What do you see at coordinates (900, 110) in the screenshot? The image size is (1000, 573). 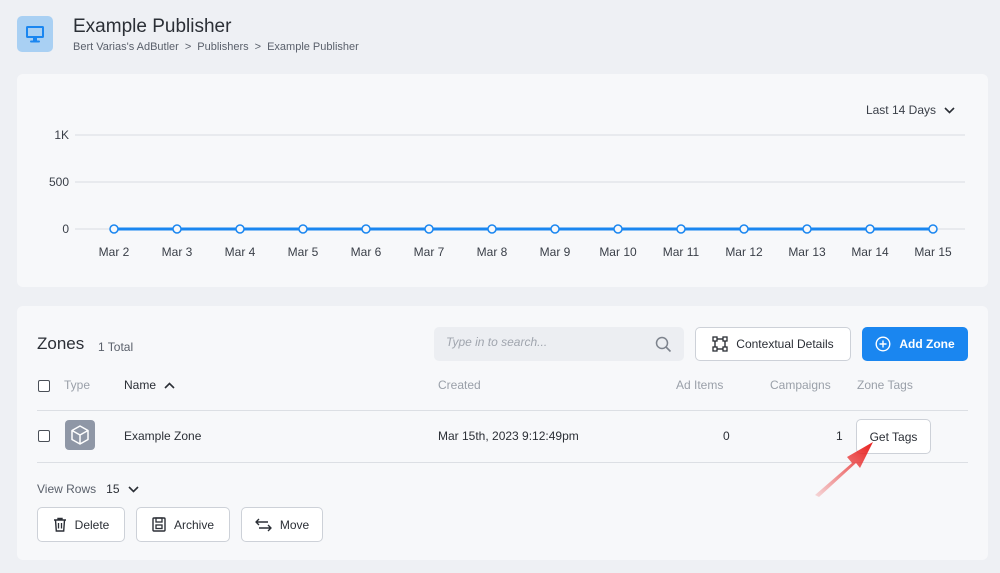 I see `date-range-label: Last 14 Days` at bounding box center [900, 110].